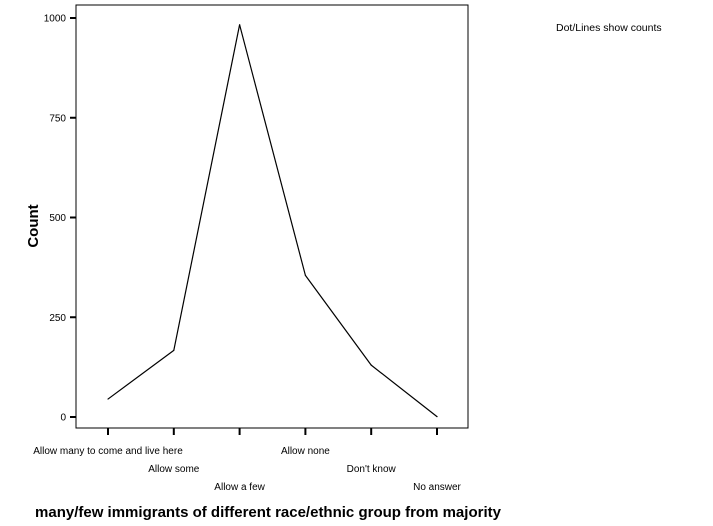 The image size is (713, 526). Describe the element at coordinates (33, 225) in the screenshot. I see `y-axis-label: Count` at that location.